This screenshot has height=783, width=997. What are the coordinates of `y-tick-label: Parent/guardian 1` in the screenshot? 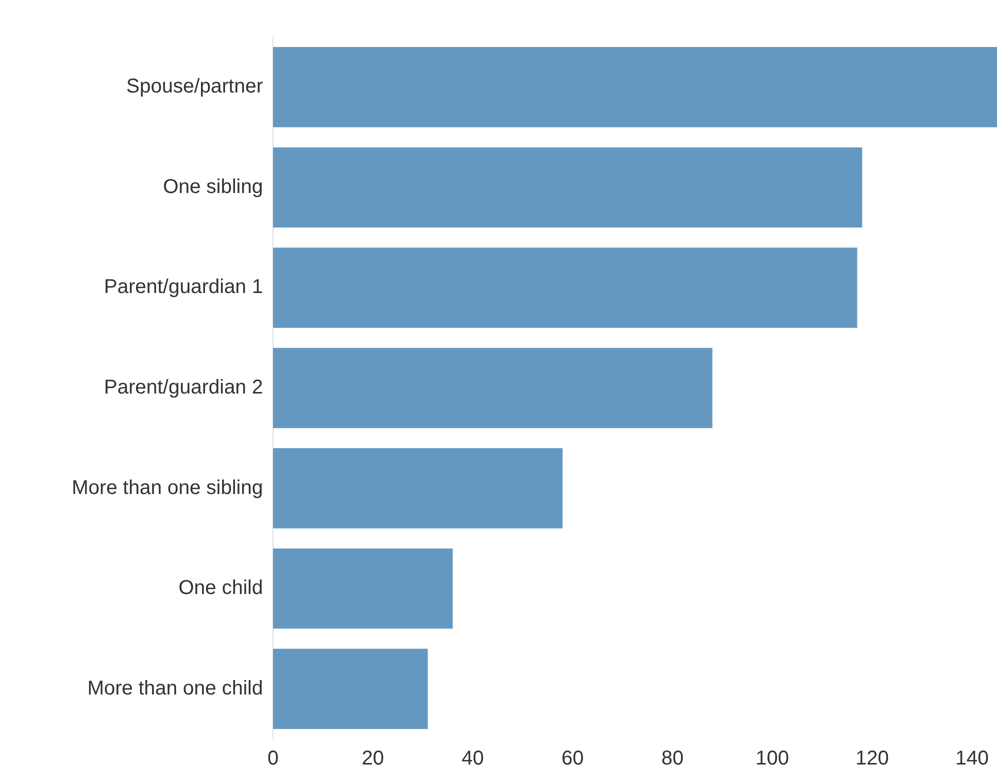 It's located at (183, 287).